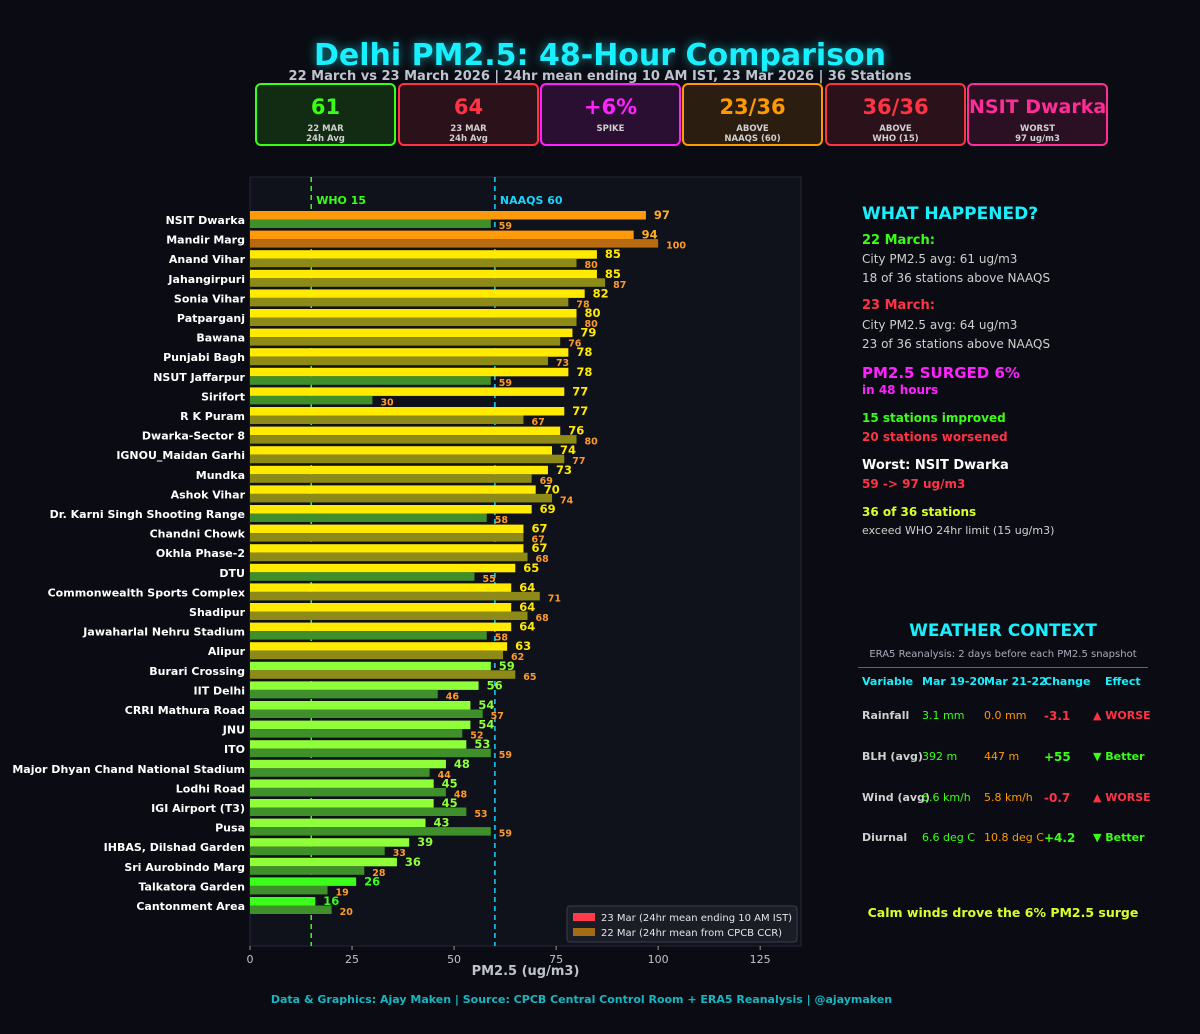 This screenshot has height=1034, width=1200. I want to click on weather-variable: BLH (avg), so click(892, 756).